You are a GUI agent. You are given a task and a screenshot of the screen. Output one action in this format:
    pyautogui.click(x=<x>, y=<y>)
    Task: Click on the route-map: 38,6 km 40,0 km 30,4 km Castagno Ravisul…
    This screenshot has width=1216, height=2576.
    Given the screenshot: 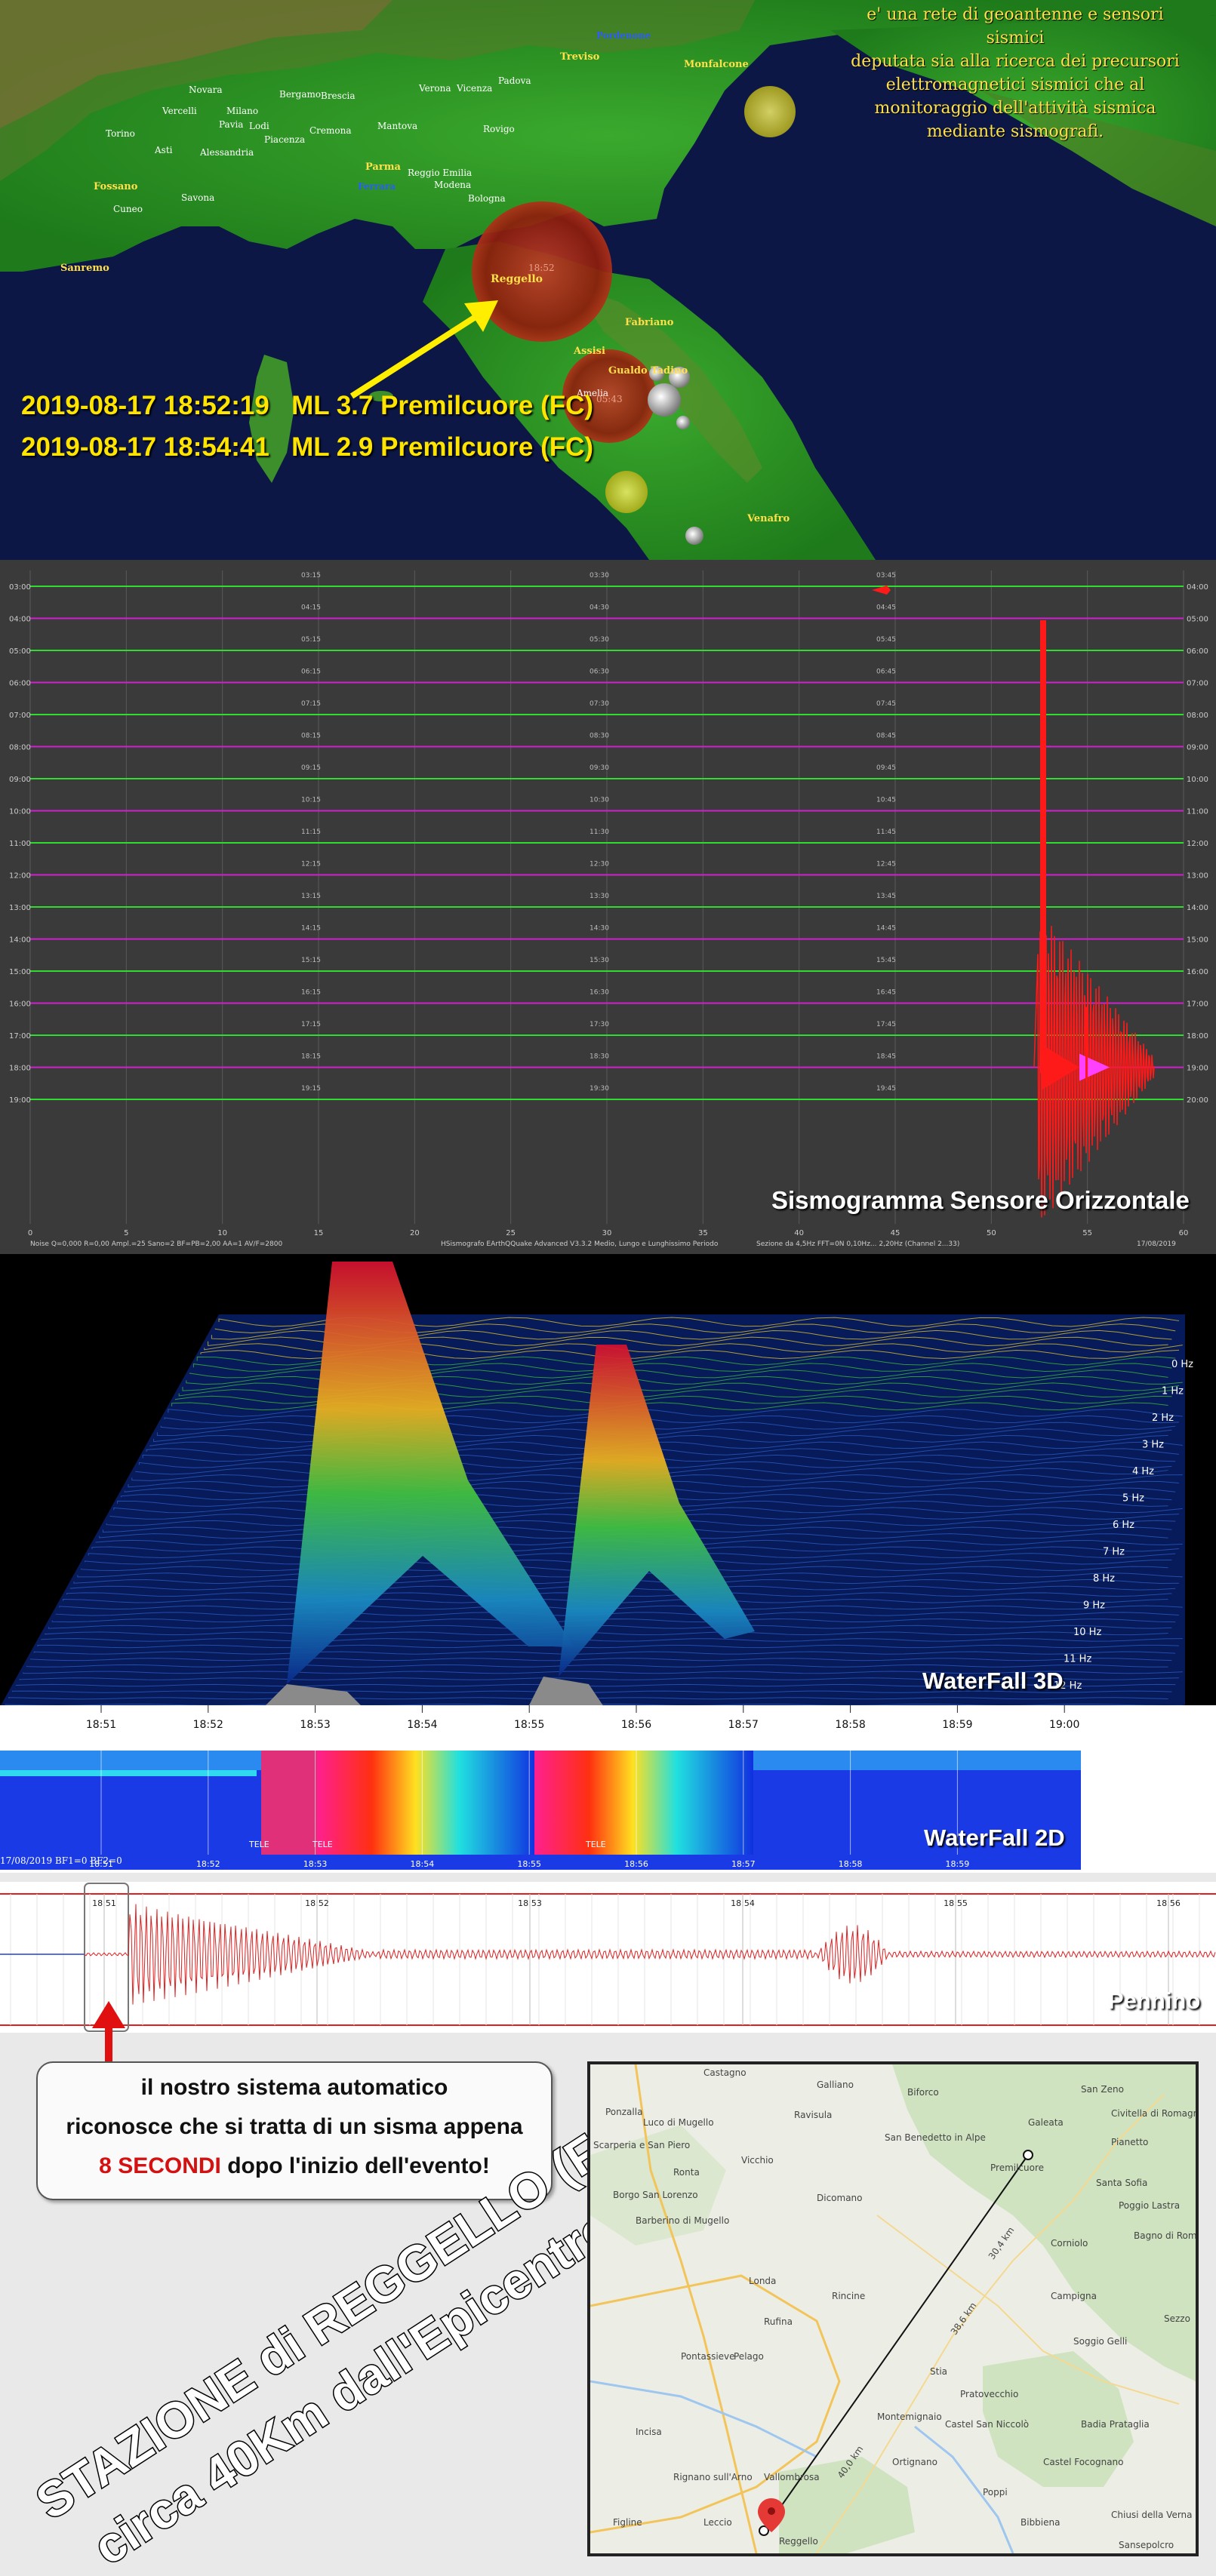 What is the action you would take?
    pyautogui.click(x=893, y=2308)
    